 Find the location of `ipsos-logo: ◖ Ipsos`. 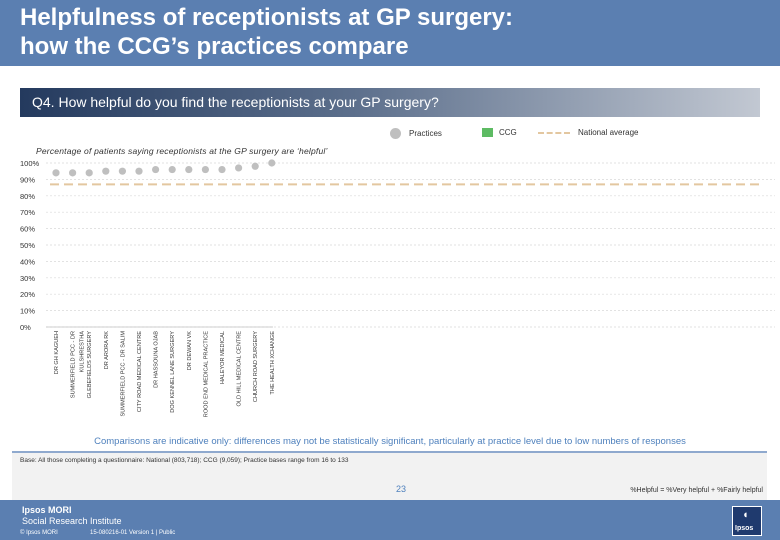

ipsos-logo: ◖ Ipsos is located at coordinates (747, 521).